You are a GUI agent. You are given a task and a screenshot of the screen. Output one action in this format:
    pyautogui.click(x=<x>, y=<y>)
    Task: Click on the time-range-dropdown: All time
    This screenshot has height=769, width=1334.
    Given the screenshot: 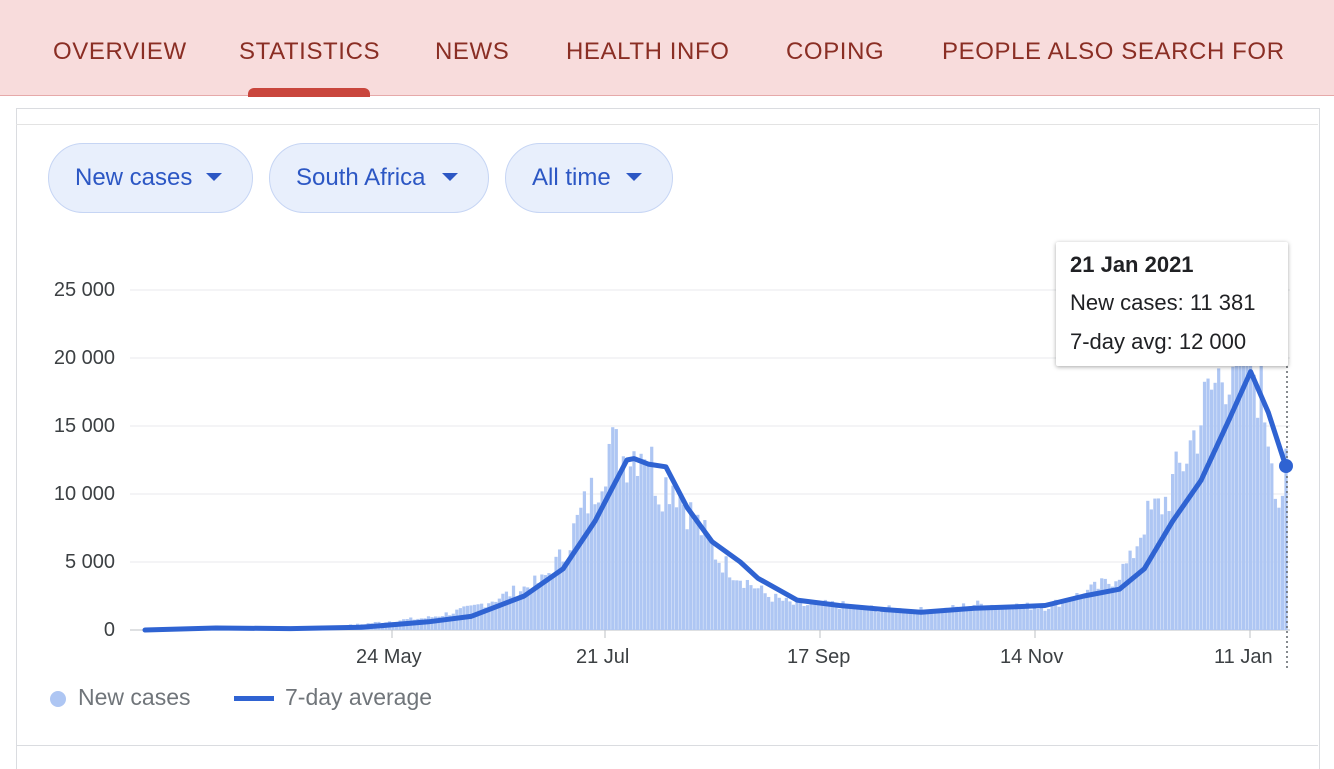 What is the action you would take?
    pyautogui.click(x=589, y=178)
    